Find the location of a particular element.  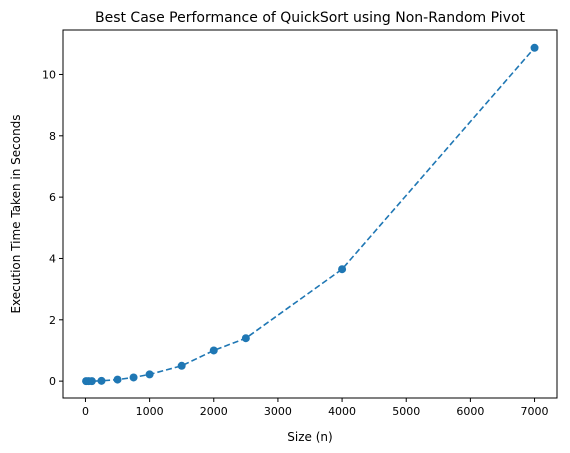

y-axis: 0 2 4 6 8 10 is located at coordinates (52, 228).